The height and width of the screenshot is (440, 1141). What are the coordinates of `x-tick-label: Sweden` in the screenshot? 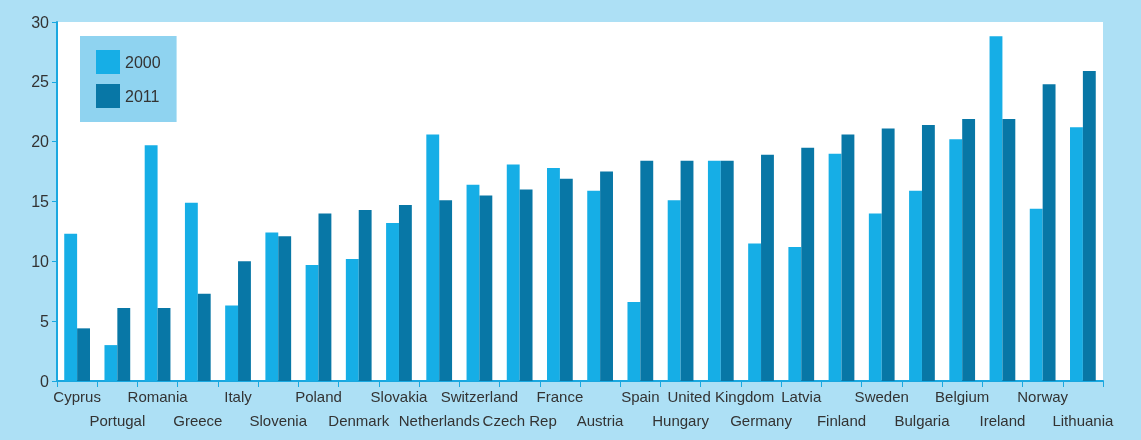 It's located at (881, 396).